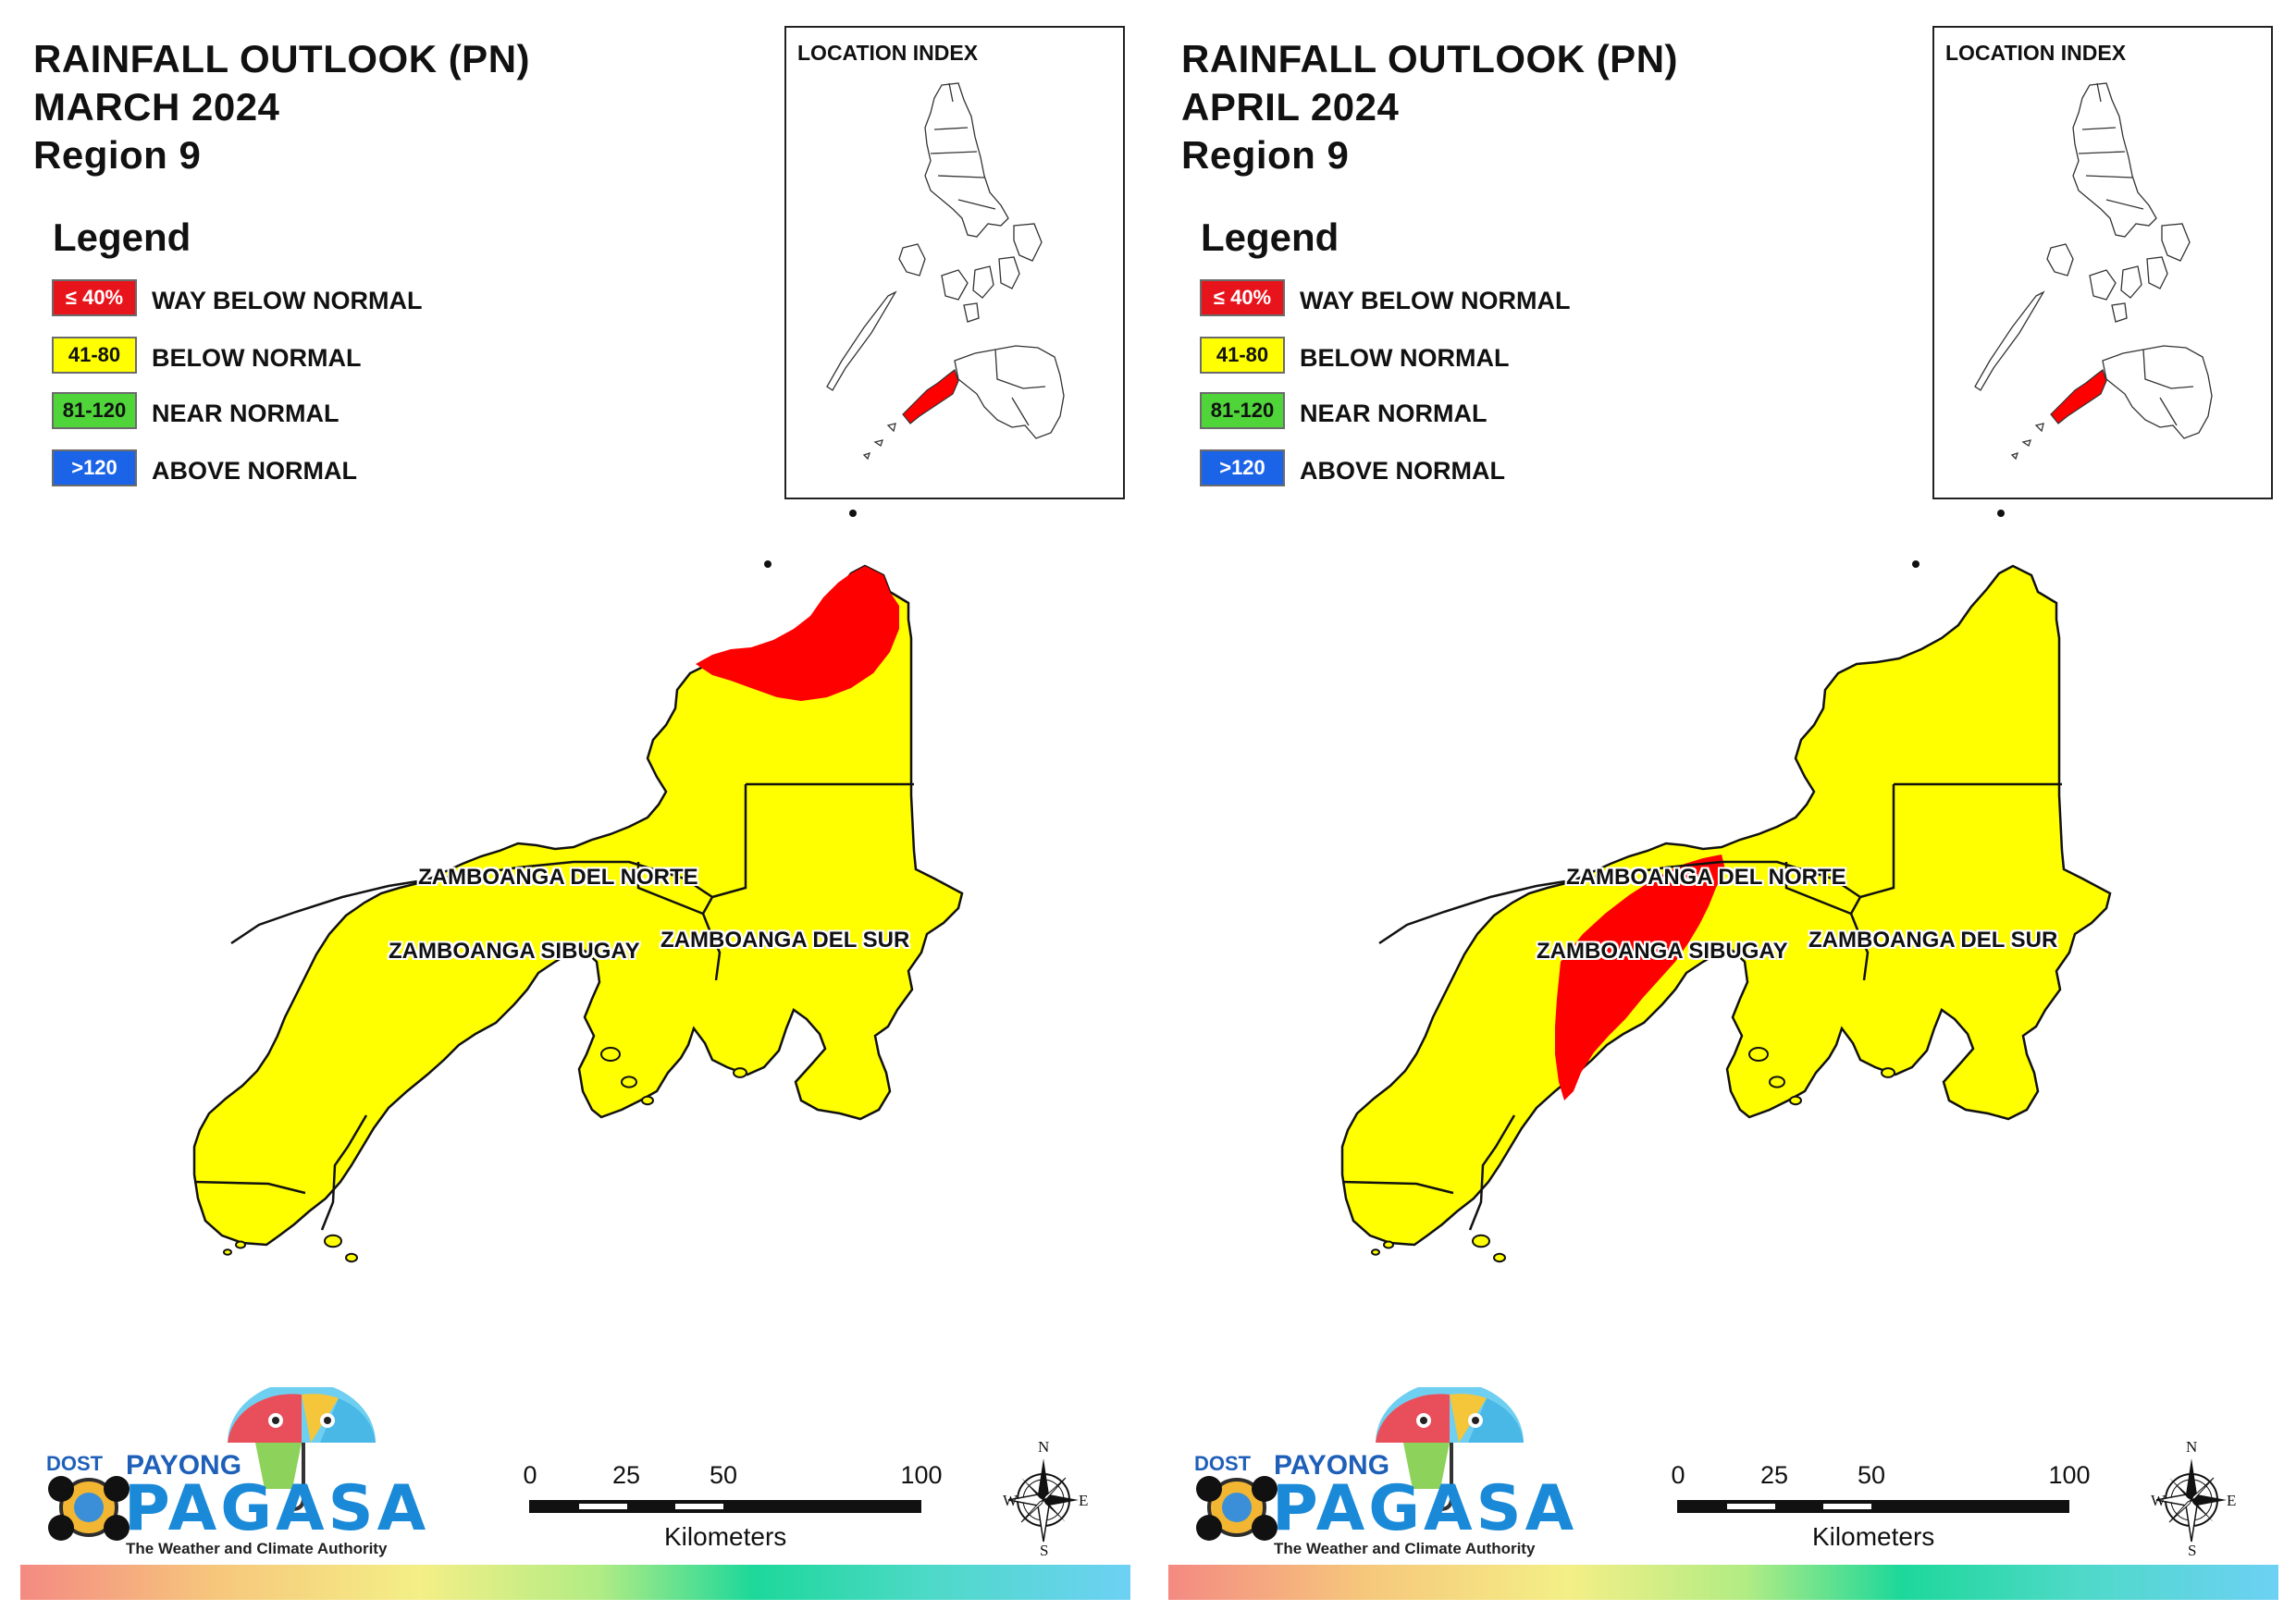 This screenshot has height=1623, width=2296. What do you see at coordinates (2232, 1500) in the screenshot?
I see `compass-e: E` at bounding box center [2232, 1500].